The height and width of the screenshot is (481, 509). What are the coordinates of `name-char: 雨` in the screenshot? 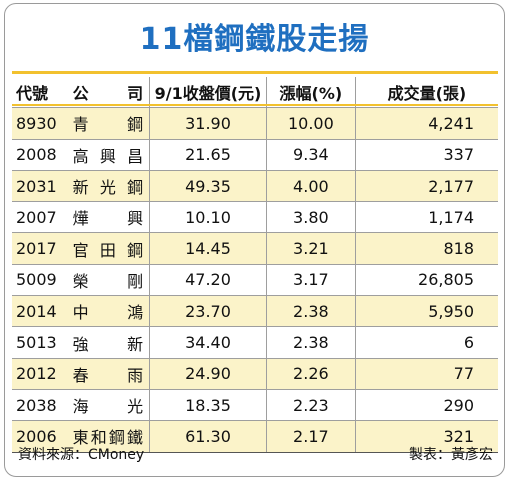 It's located at (135, 375).